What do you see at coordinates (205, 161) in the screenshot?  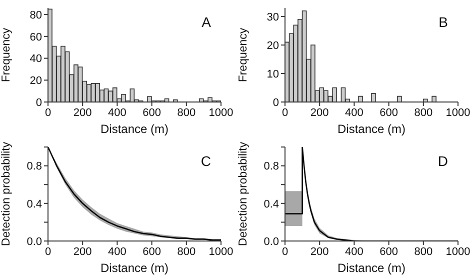 I see `annotation: C` at bounding box center [205, 161].